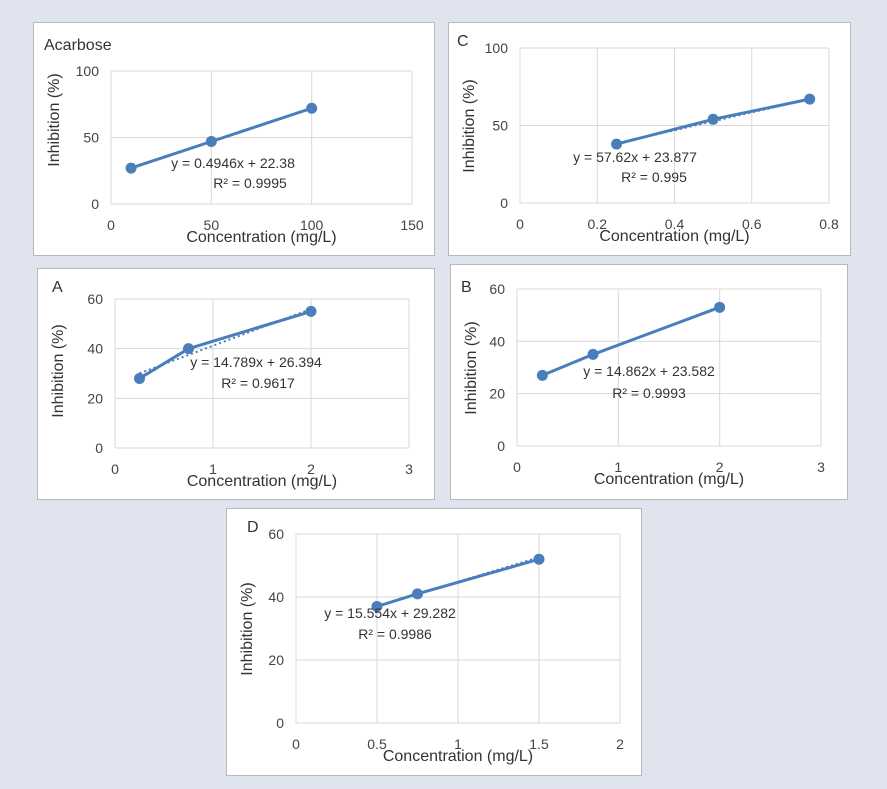 The image size is (887, 789). Describe the element at coordinates (649, 393) in the screenshot. I see `r-squared-label: R² = 0.9993` at that location.